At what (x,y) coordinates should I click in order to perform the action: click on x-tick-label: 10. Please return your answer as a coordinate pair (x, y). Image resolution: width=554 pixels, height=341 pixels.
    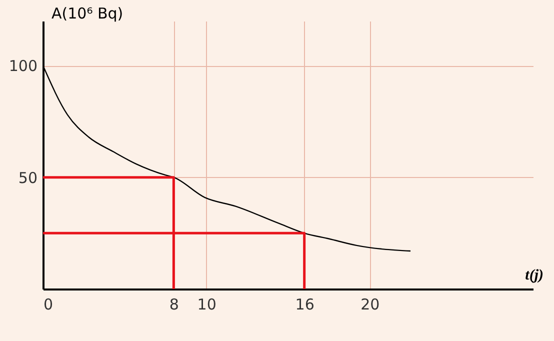
    Looking at the image, I should click on (206, 305).